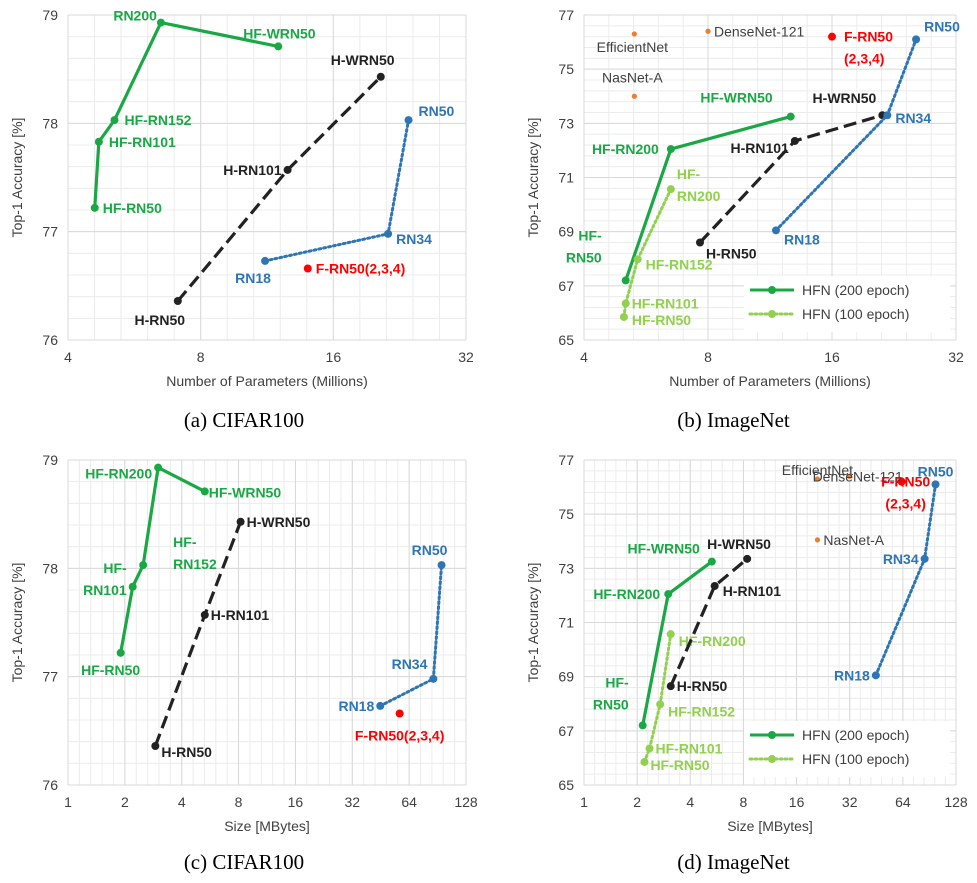 This screenshot has height=883, width=977. Describe the element at coordinates (566, 568) in the screenshot. I see `y-tick-label: 73` at that location.